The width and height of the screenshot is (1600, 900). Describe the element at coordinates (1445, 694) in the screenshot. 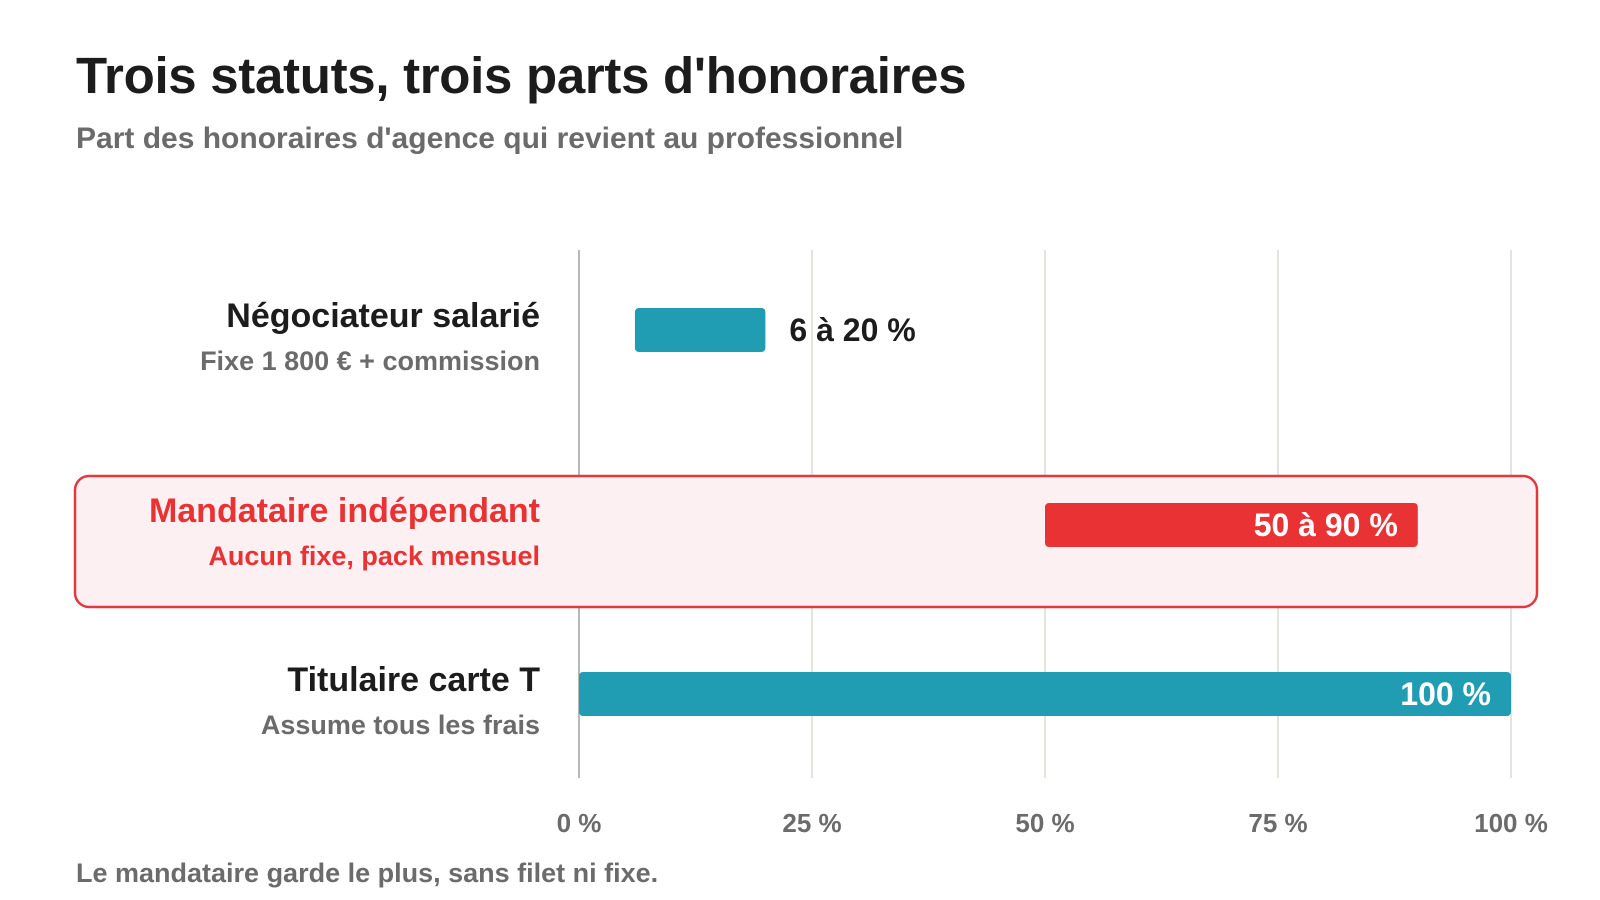

I see `data-label: 100 %` at that location.